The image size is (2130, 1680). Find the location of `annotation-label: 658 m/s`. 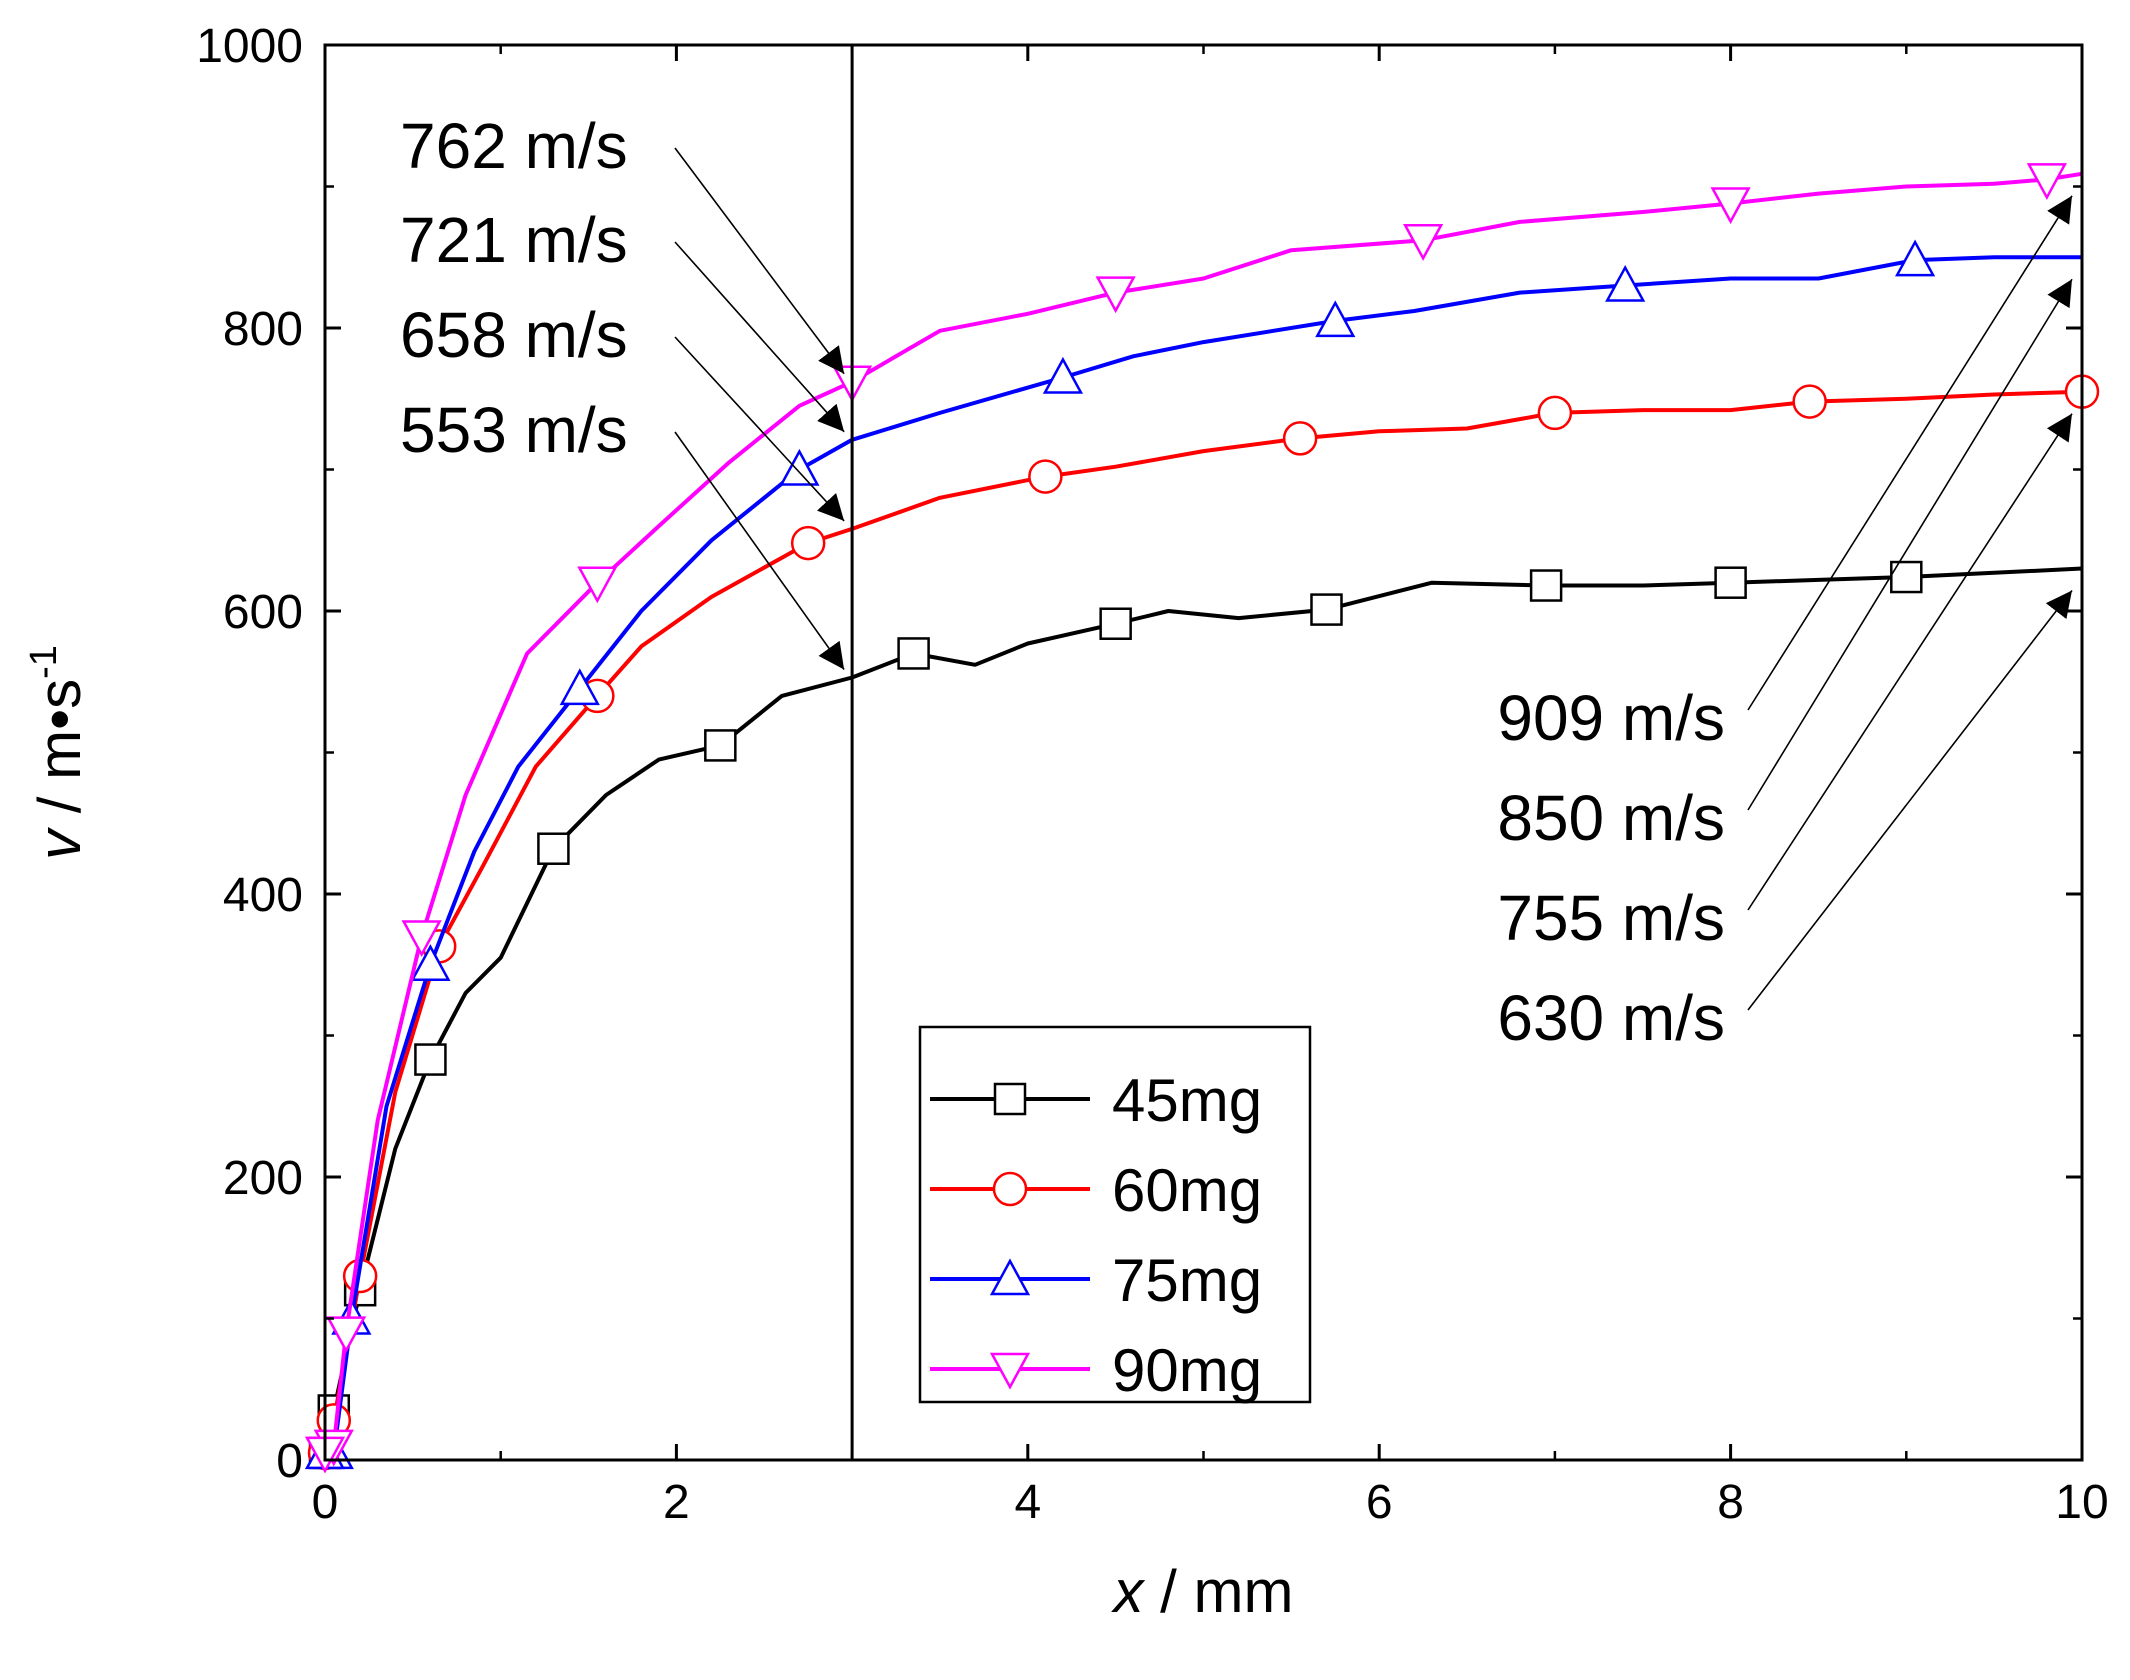

annotation-label: 658 m/s is located at coordinates (514, 335).